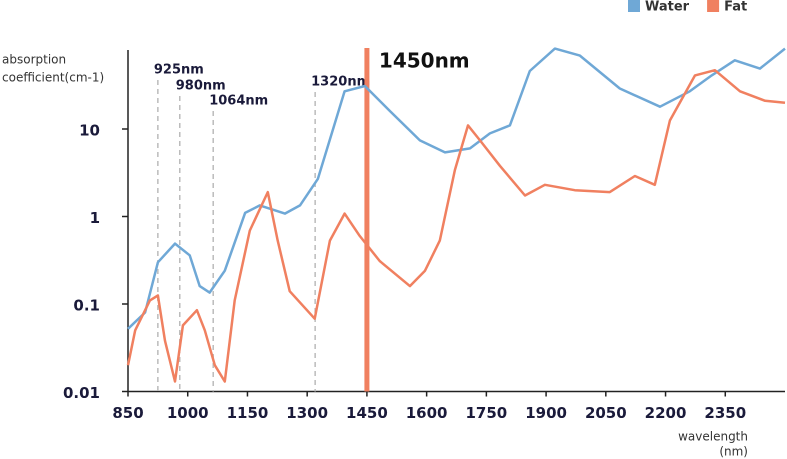 This screenshot has width=787, height=459. Describe the element at coordinates (188, 413) in the screenshot. I see `x-tick-label: 1000` at that location.